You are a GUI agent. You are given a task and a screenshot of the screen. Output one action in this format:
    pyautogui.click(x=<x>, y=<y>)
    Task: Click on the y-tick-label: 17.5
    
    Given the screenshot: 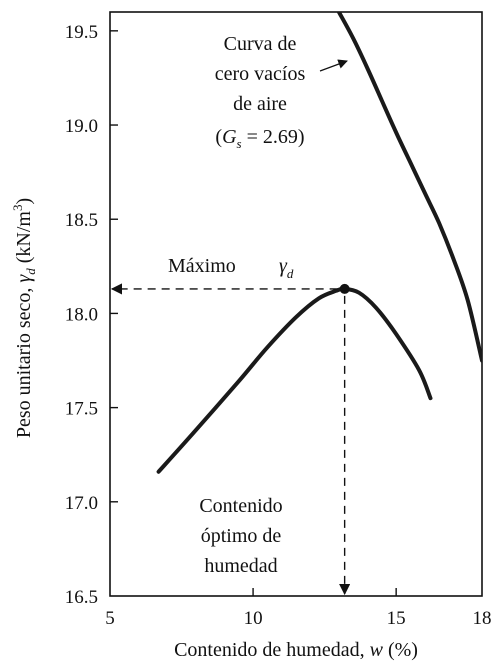 What is the action you would take?
    pyautogui.click(x=81, y=409)
    